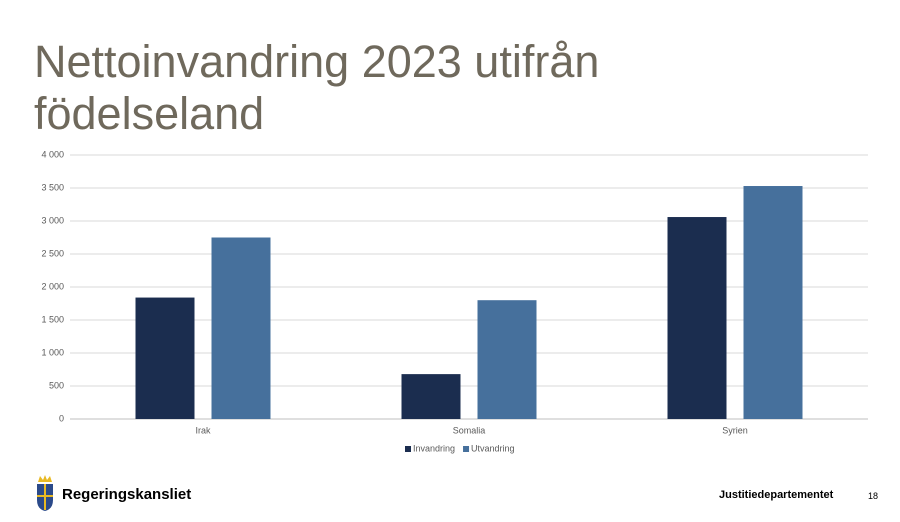  What do you see at coordinates (873, 496) in the screenshot?
I see `page-number: 18` at bounding box center [873, 496].